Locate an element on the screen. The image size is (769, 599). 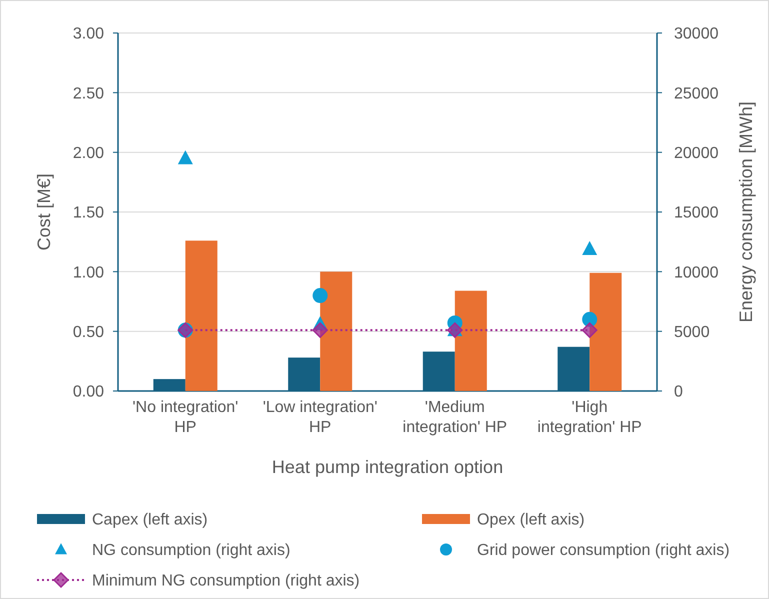
x-tick-label: 'Low integration' HP is located at coordinates (320, 417).